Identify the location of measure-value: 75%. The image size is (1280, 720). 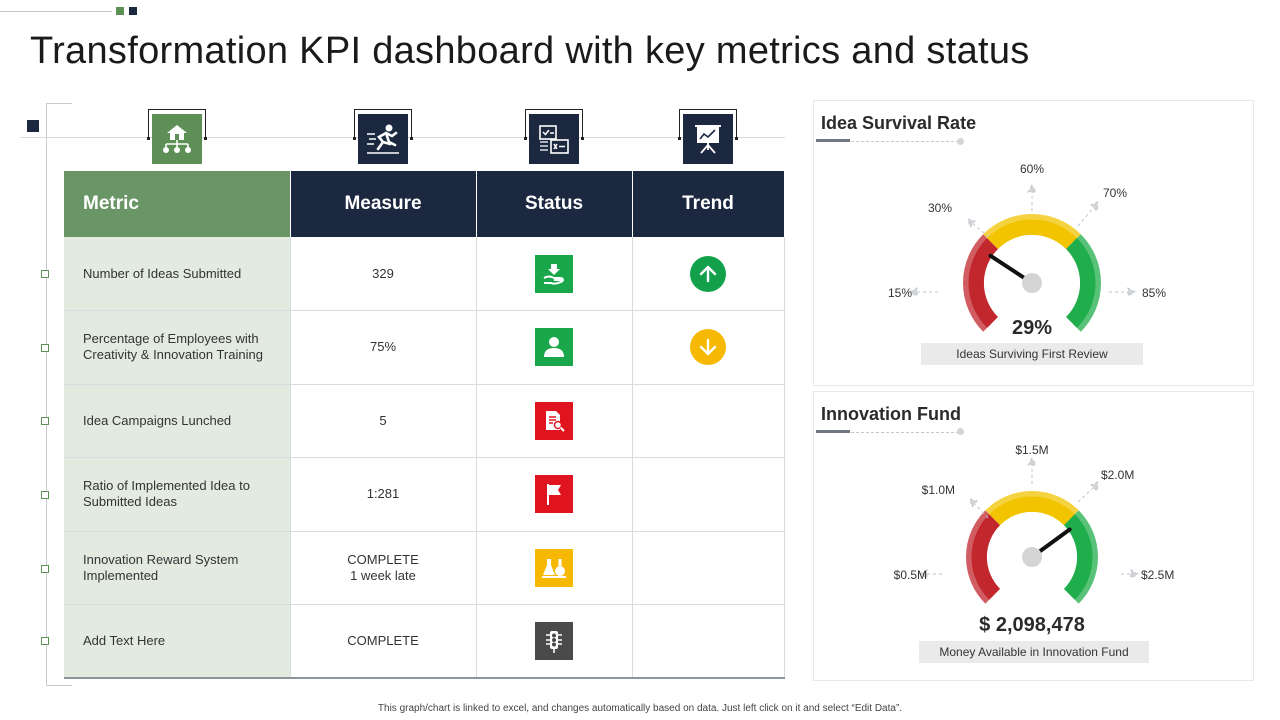
(383, 347).